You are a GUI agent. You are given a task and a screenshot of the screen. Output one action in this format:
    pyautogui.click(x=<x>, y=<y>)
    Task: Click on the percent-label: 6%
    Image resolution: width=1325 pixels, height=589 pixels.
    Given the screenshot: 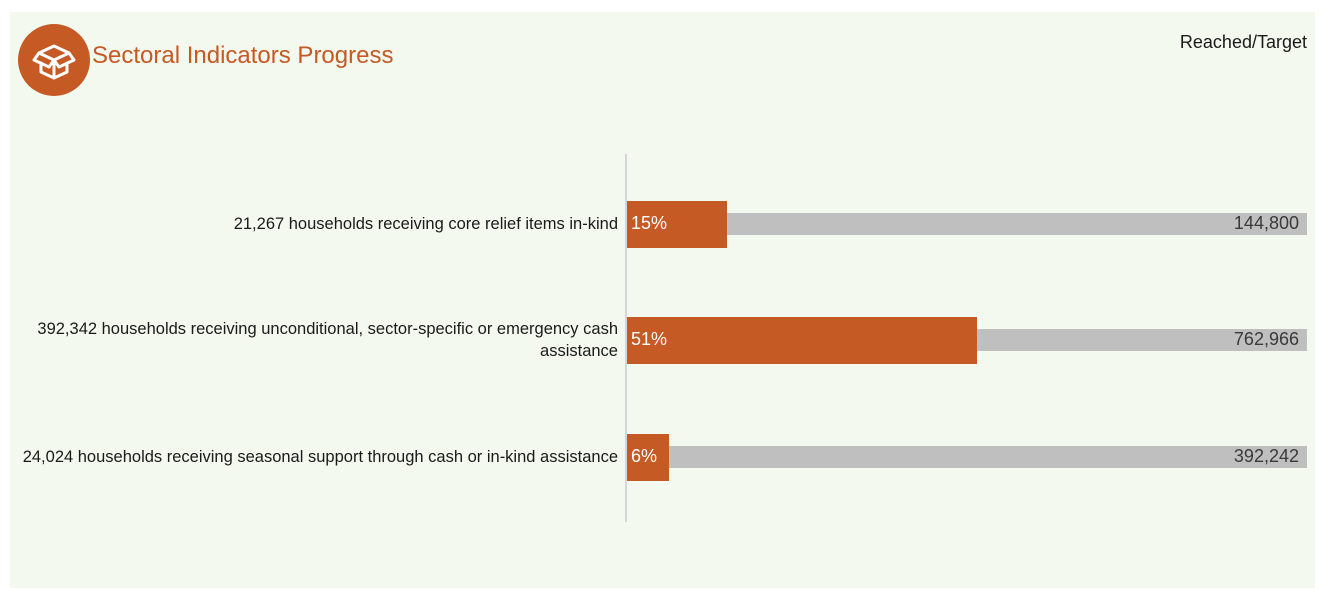 What is the action you would take?
    pyautogui.click(x=644, y=456)
    